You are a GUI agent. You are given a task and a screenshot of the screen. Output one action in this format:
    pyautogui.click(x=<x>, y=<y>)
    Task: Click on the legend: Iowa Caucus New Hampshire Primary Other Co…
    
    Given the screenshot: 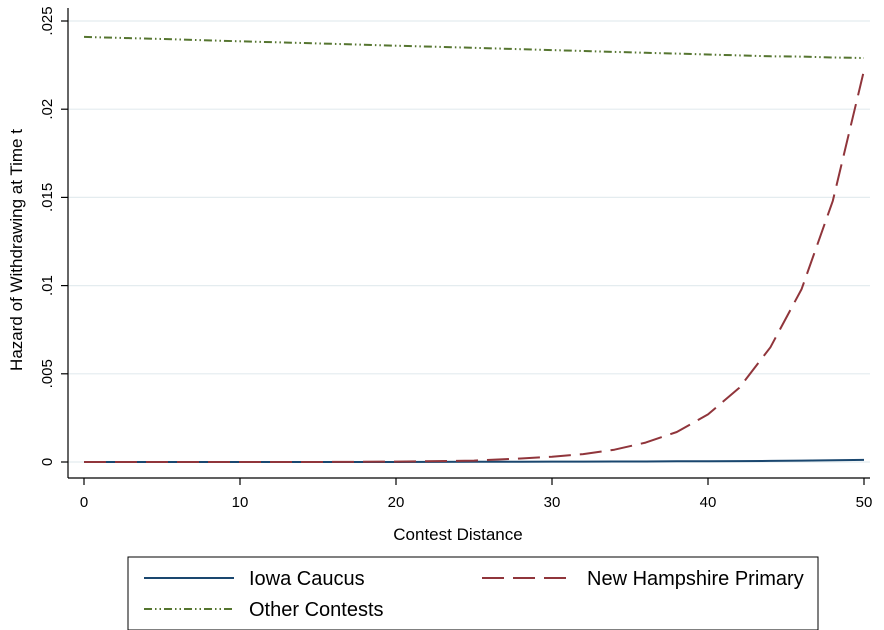 What is the action you would take?
    pyautogui.click(x=473, y=593)
    